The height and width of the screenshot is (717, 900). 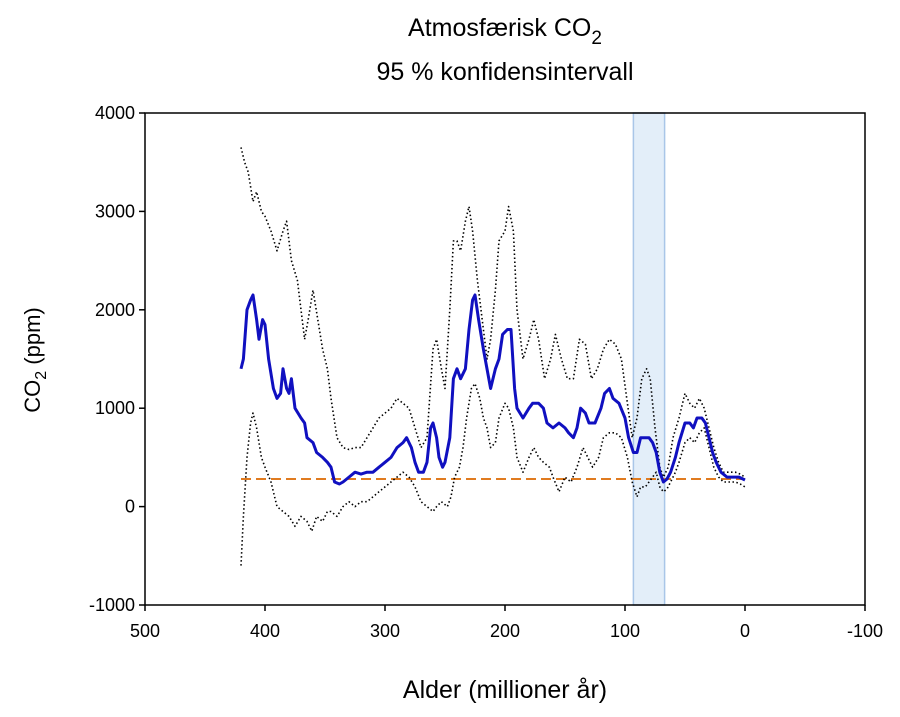 What do you see at coordinates (625, 631) in the screenshot?
I see `x-tick-label: 100` at bounding box center [625, 631].